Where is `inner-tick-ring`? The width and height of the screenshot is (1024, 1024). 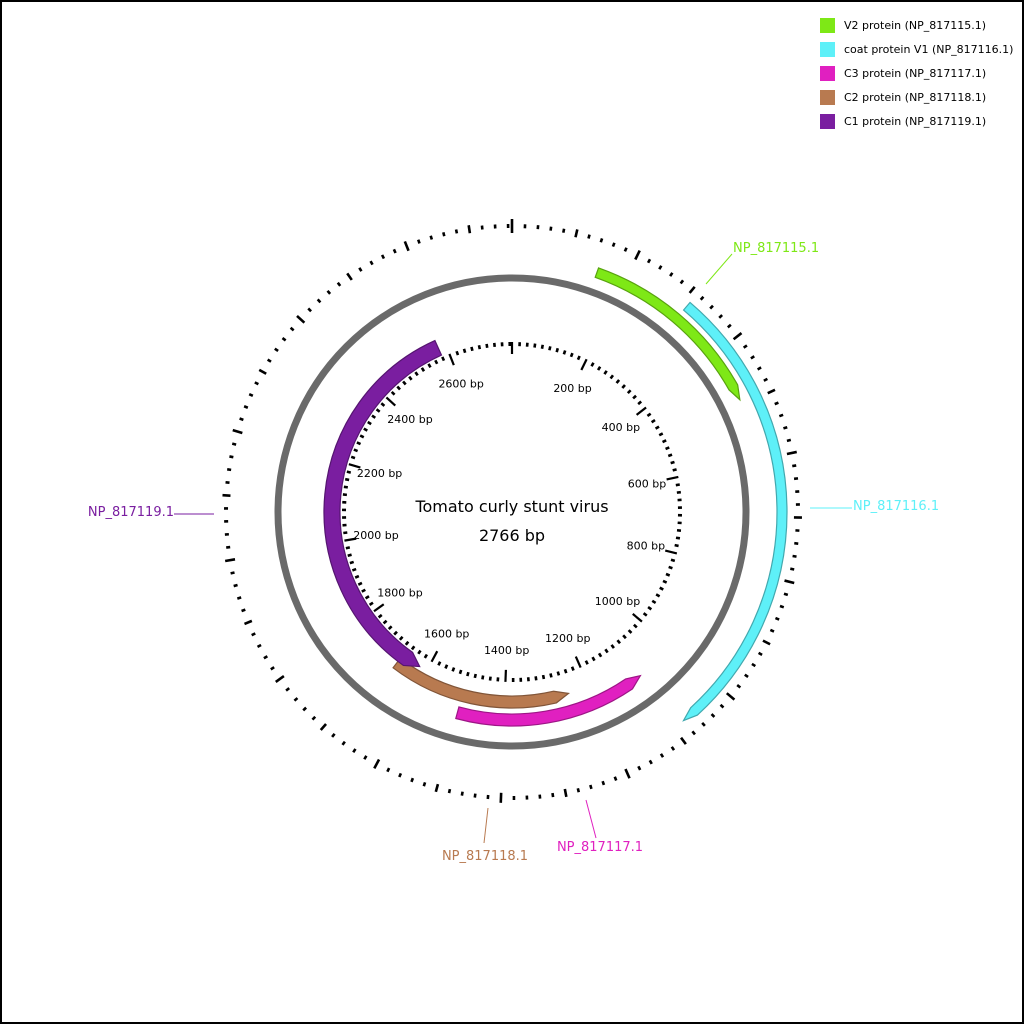
inner-tick-ring is located at coordinates (511, 512).